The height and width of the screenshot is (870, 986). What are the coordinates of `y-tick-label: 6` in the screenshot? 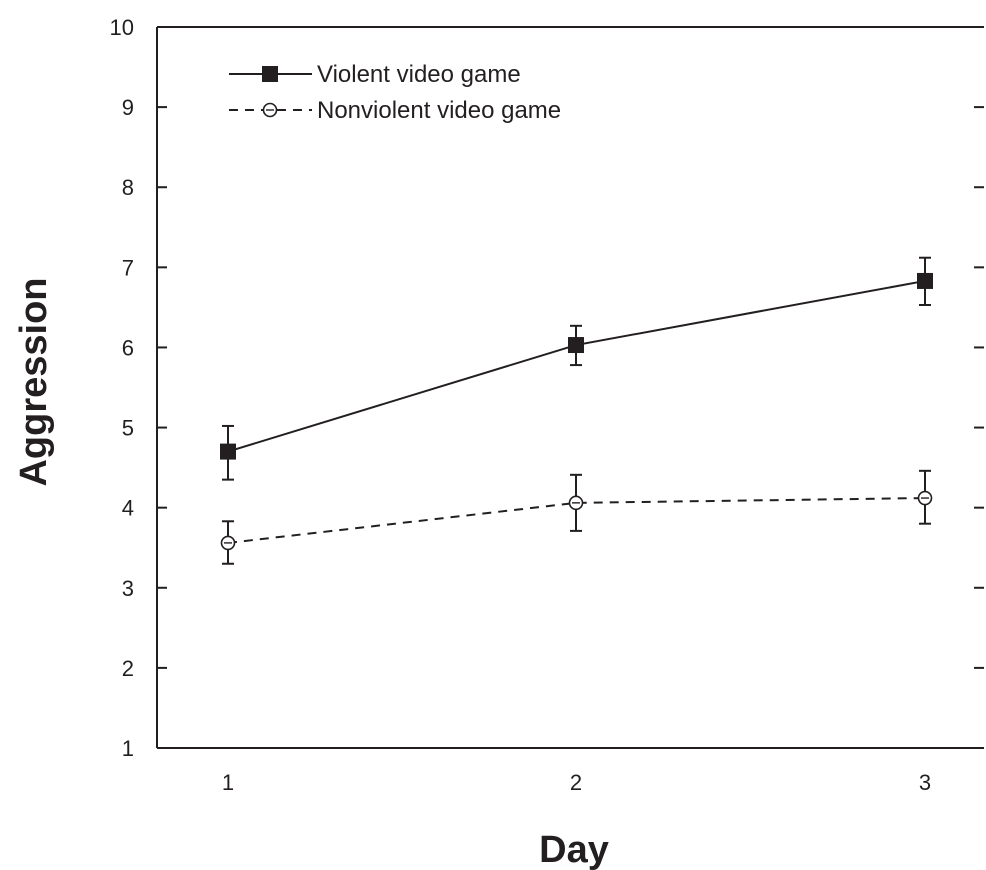 It's located at (128, 347).